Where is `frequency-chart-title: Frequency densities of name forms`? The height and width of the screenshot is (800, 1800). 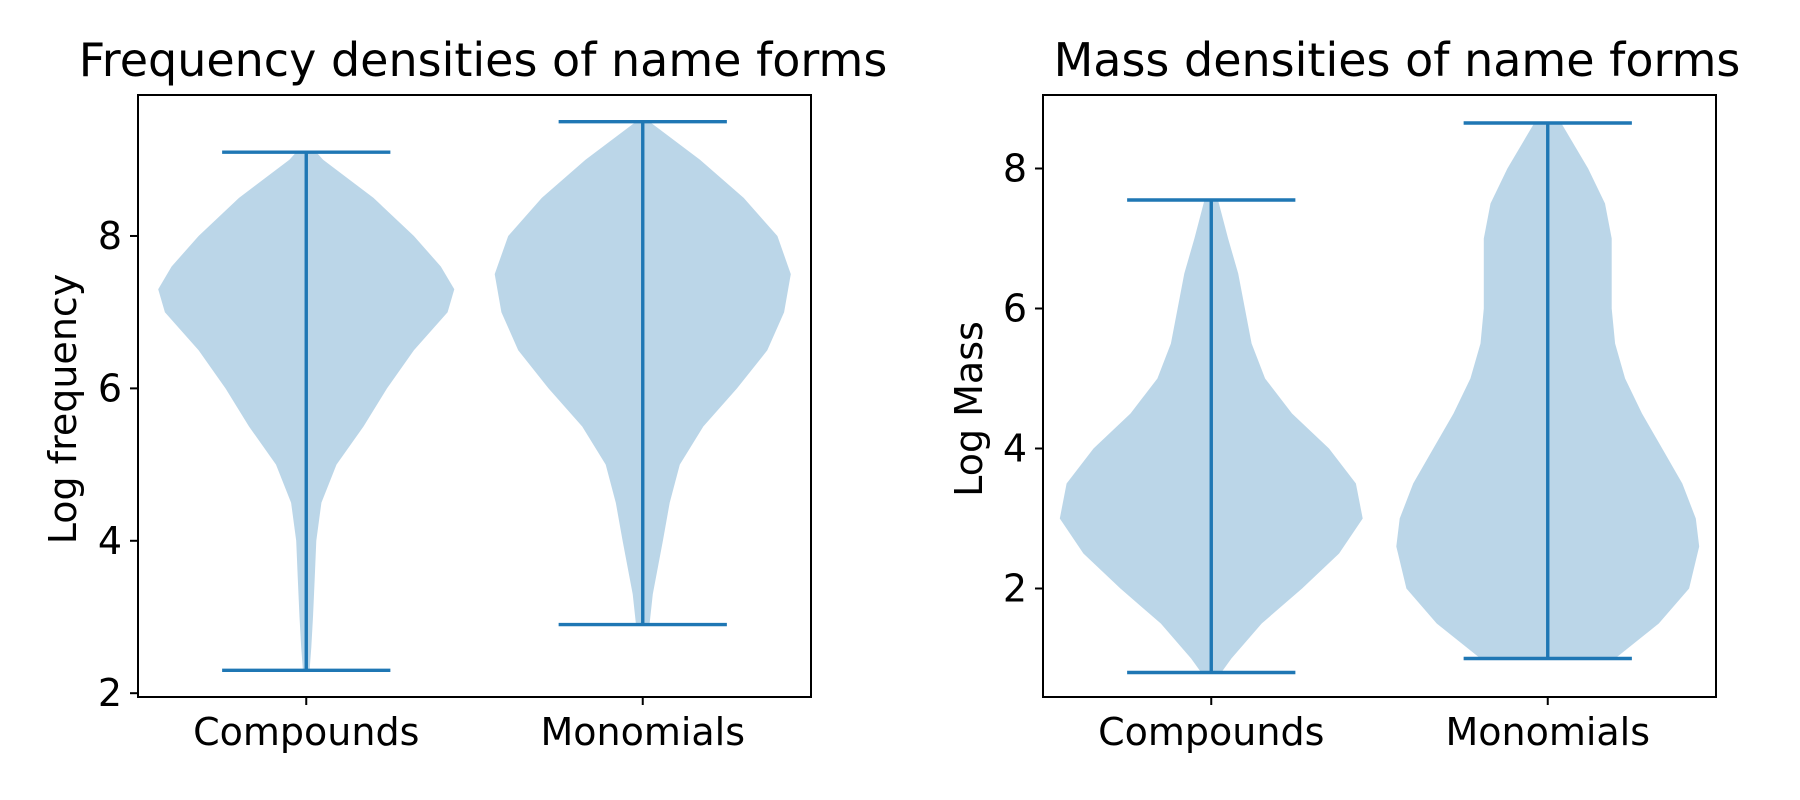
frequency-chart-title: Frequency densities of name forms is located at coordinates (483, 60).